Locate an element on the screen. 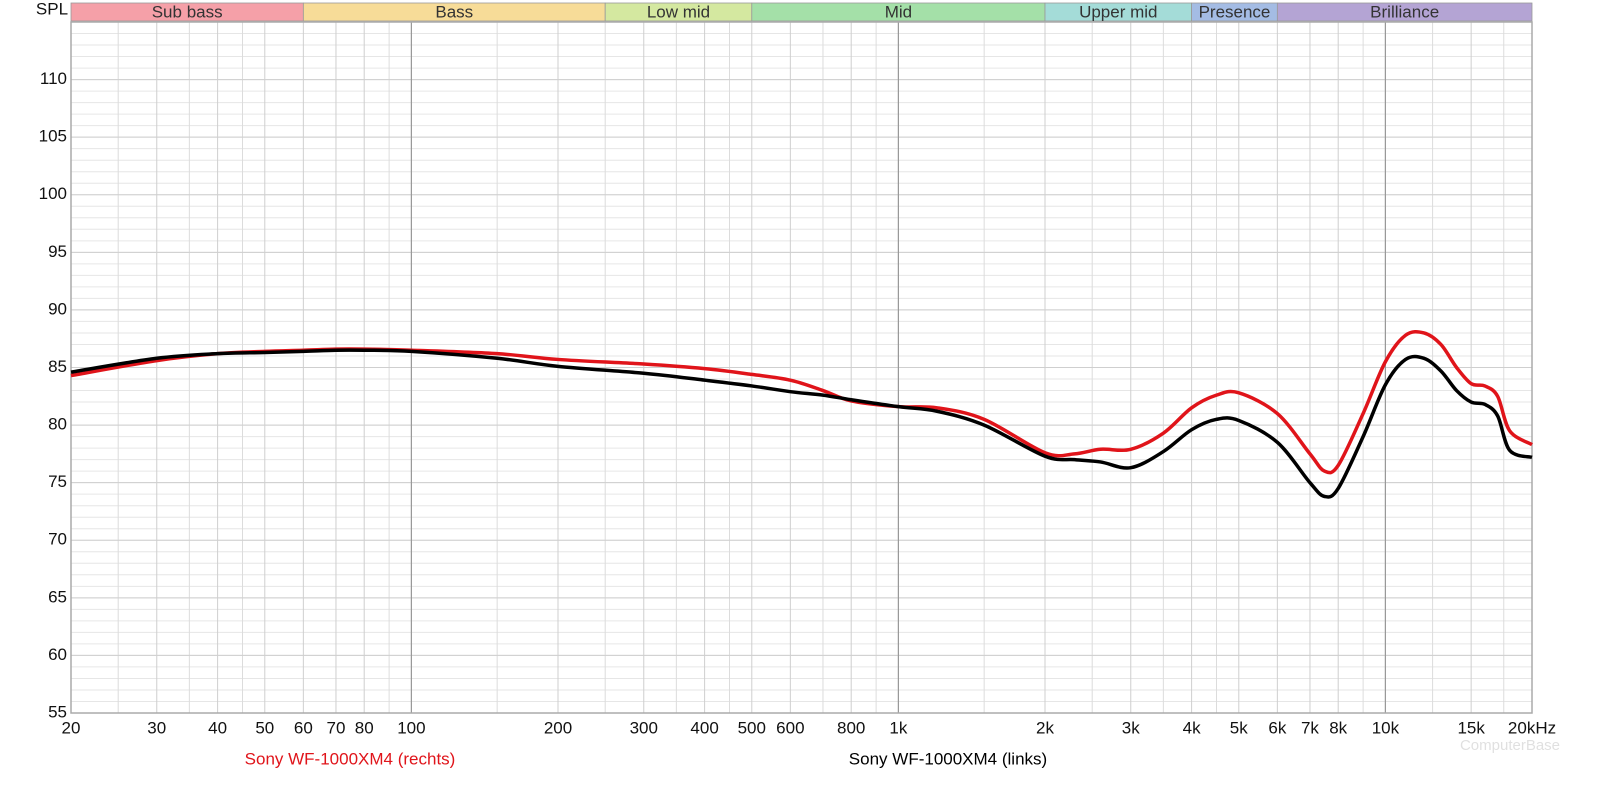  x-tick-label: 600 is located at coordinates (790, 727).